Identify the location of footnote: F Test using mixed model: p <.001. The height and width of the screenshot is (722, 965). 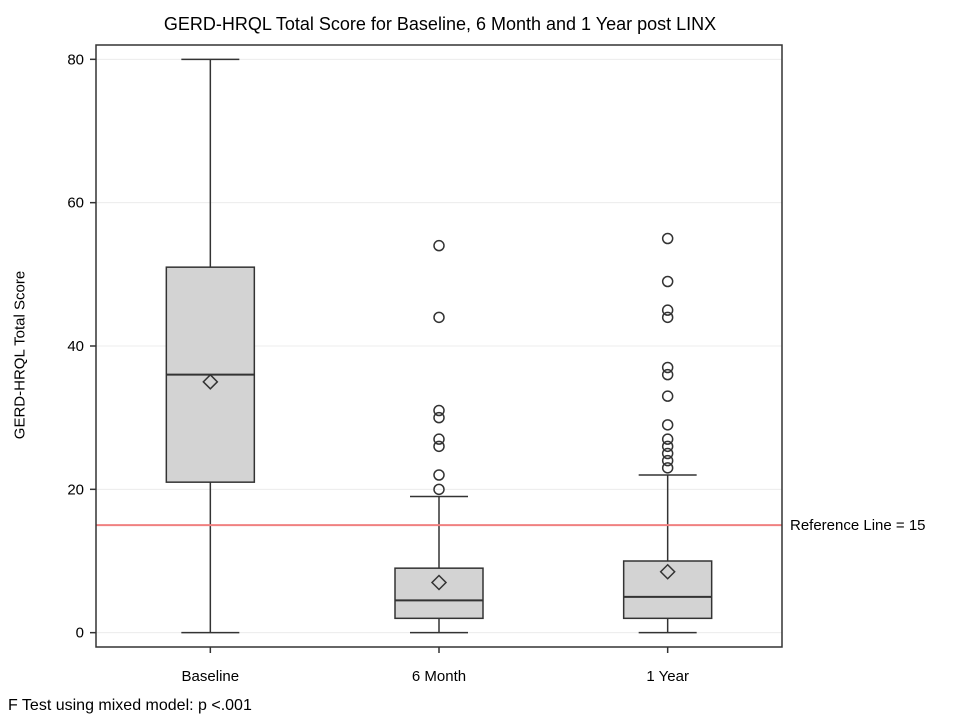
(130, 705).